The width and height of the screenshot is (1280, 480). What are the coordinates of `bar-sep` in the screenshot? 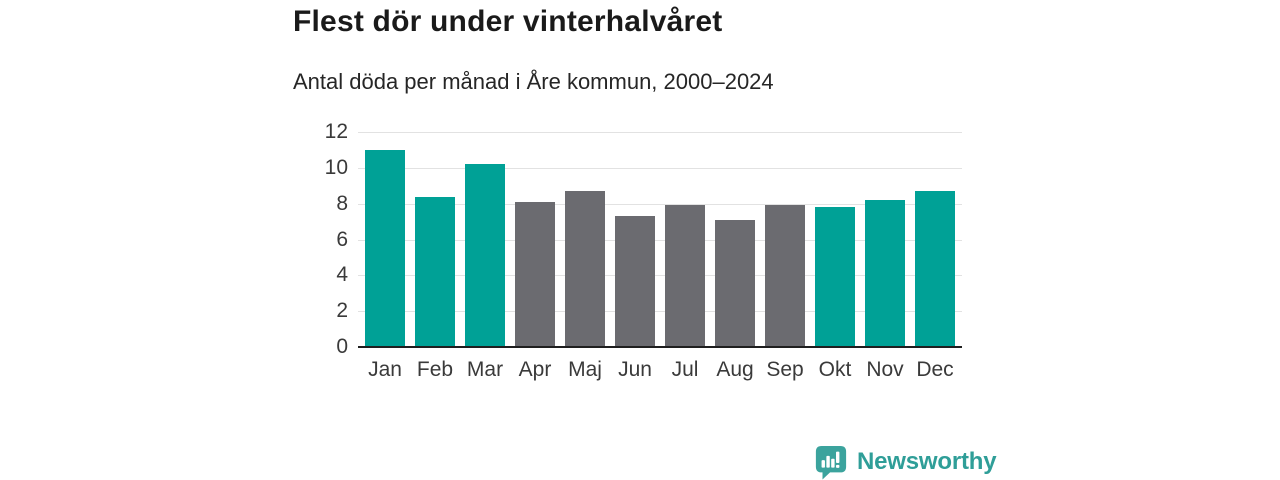 It's located at (785, 276).